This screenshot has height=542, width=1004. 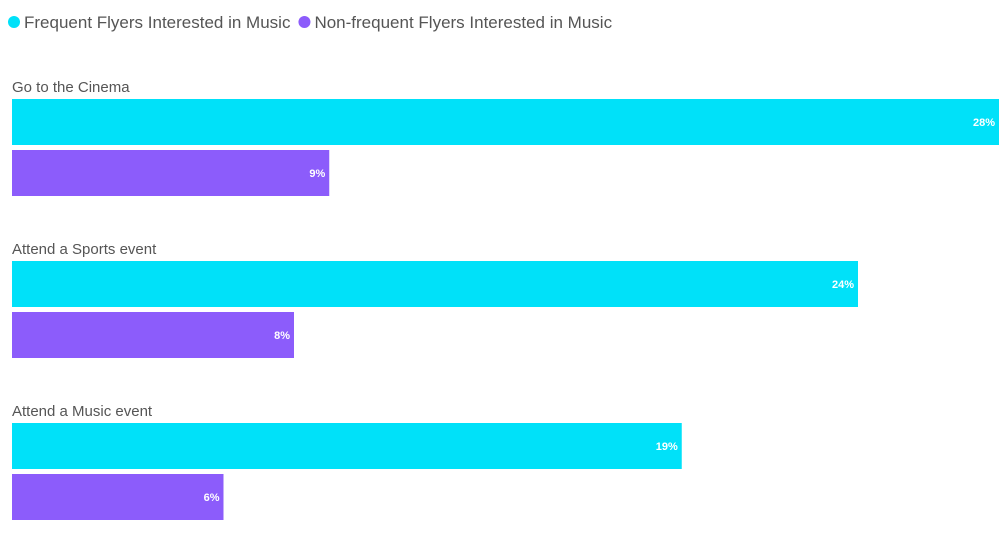 What do you see at coordinates (304, 22) in the screenshot?
I see `legend-marker-non-frequent-flyers-interested-in-music` at bounding box center [304, 22].